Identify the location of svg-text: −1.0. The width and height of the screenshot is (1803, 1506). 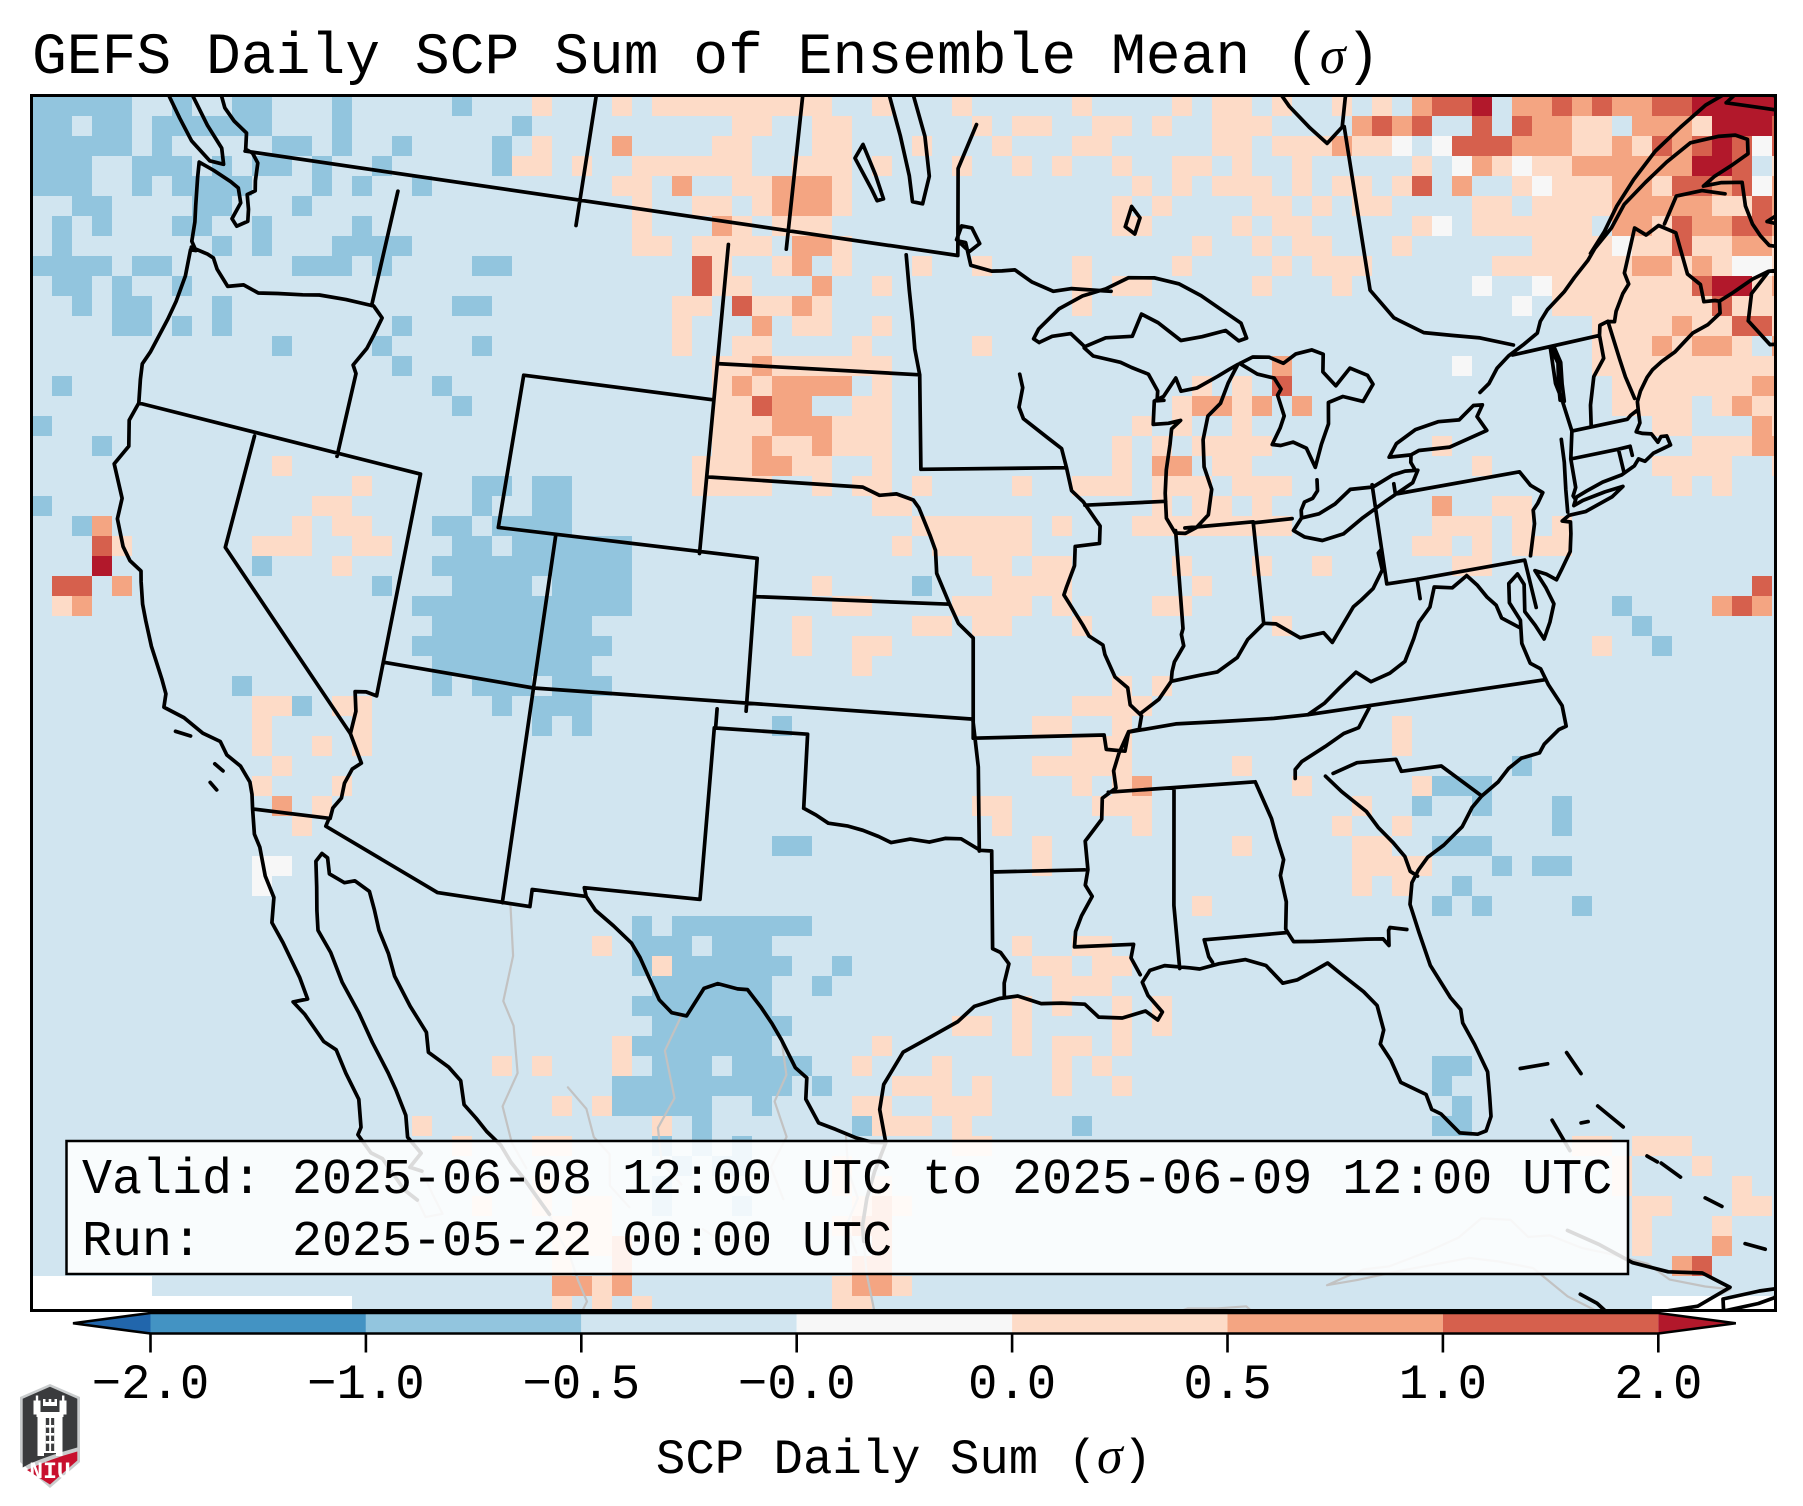
(366, 1385).